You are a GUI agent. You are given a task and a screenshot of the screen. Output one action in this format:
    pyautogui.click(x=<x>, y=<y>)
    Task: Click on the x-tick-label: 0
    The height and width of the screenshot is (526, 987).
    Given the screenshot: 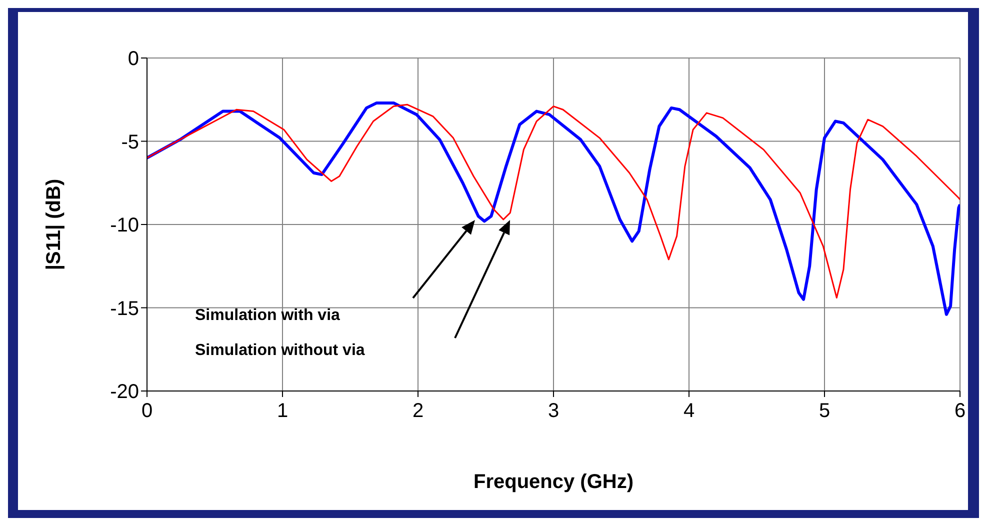 What is the action you would take?
    pyautogui.click(x=147, y=411)
    